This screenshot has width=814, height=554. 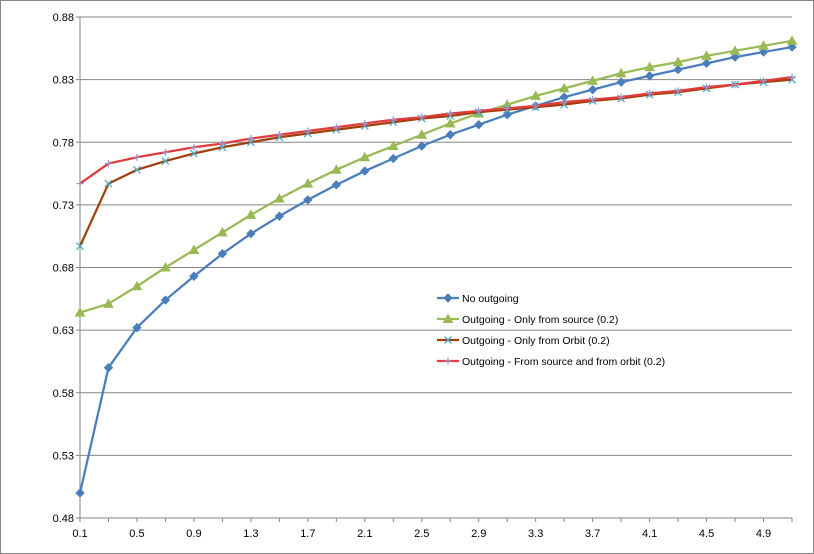 I want to click on y-tick-label: 0.63, so click(x=63, y=331).